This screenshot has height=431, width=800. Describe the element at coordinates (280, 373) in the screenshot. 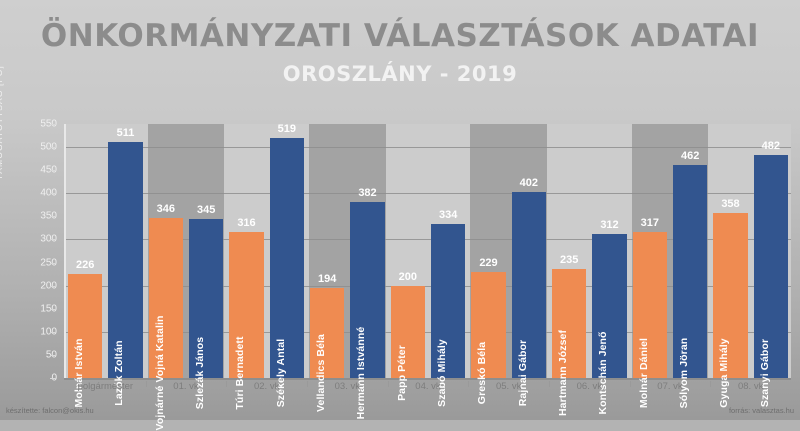

I see `bar-name-label: Székely Antal` at that location.